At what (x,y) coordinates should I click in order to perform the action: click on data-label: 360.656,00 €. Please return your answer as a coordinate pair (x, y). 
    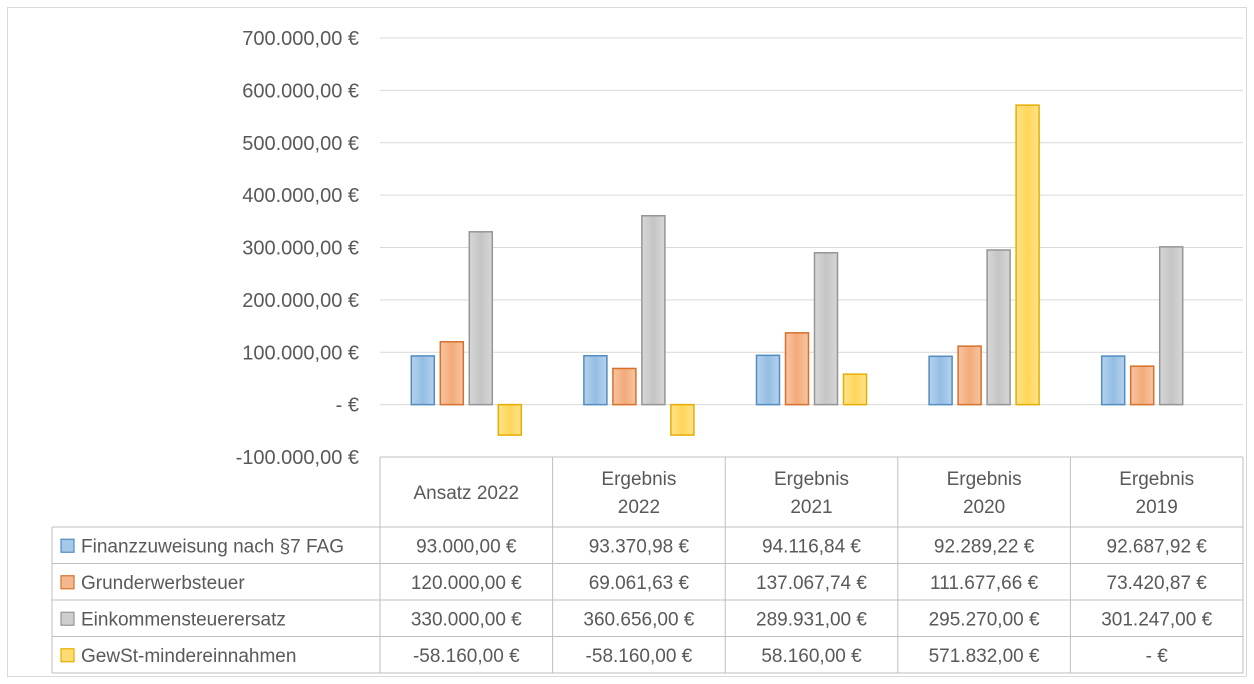
    Looking at the image, I should click on (638, 619).